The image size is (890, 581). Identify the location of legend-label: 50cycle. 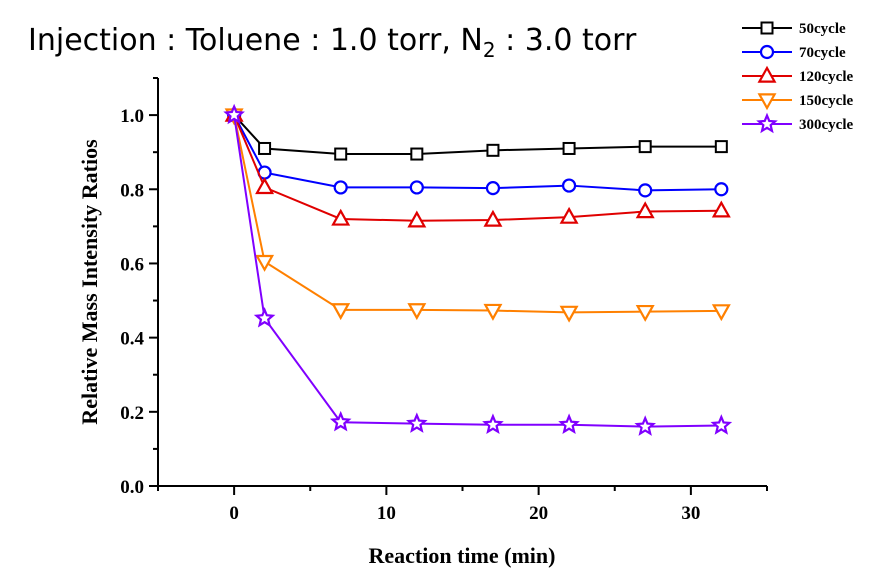
(822, 29).